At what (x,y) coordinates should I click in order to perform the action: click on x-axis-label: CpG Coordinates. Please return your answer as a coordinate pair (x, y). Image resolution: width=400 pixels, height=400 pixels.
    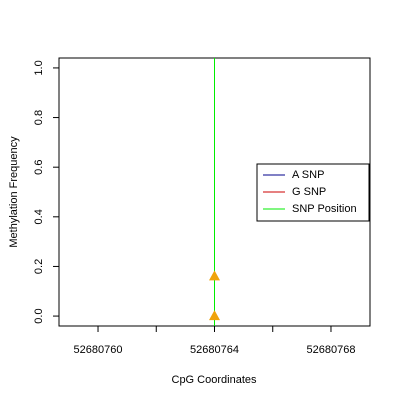
    Looking at the image, I should click on (214, 380).